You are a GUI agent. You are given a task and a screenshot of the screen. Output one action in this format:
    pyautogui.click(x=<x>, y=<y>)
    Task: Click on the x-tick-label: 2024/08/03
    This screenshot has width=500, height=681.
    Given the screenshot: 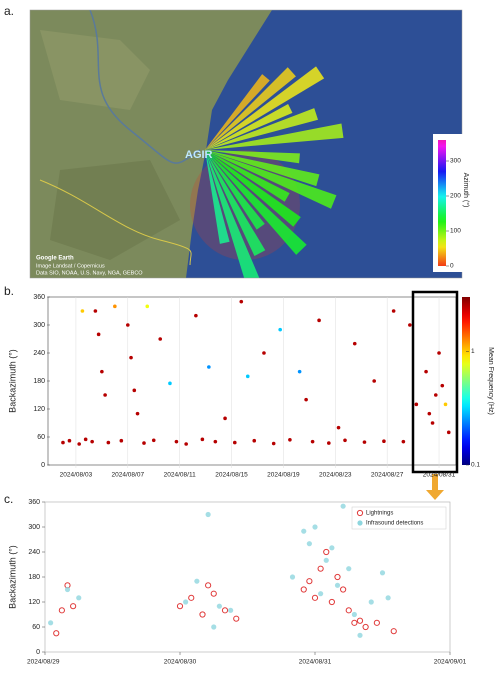 What is the action you would take?
    pyautogui.click(x=76, y=475)
    